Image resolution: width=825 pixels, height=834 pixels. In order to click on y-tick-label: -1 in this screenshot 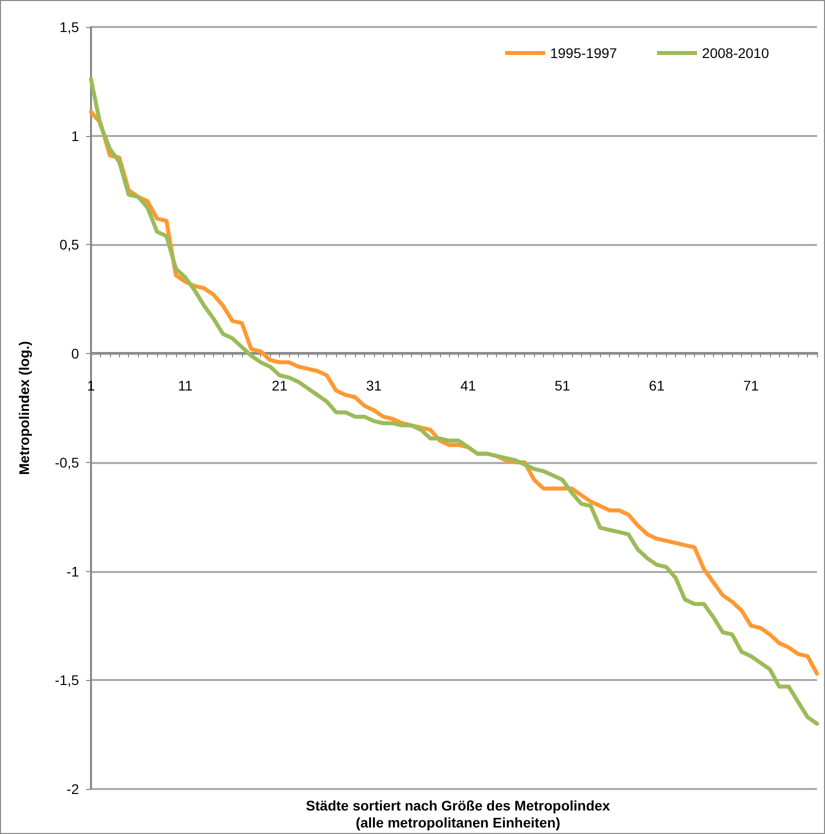, I will do `click(73, 571)`.